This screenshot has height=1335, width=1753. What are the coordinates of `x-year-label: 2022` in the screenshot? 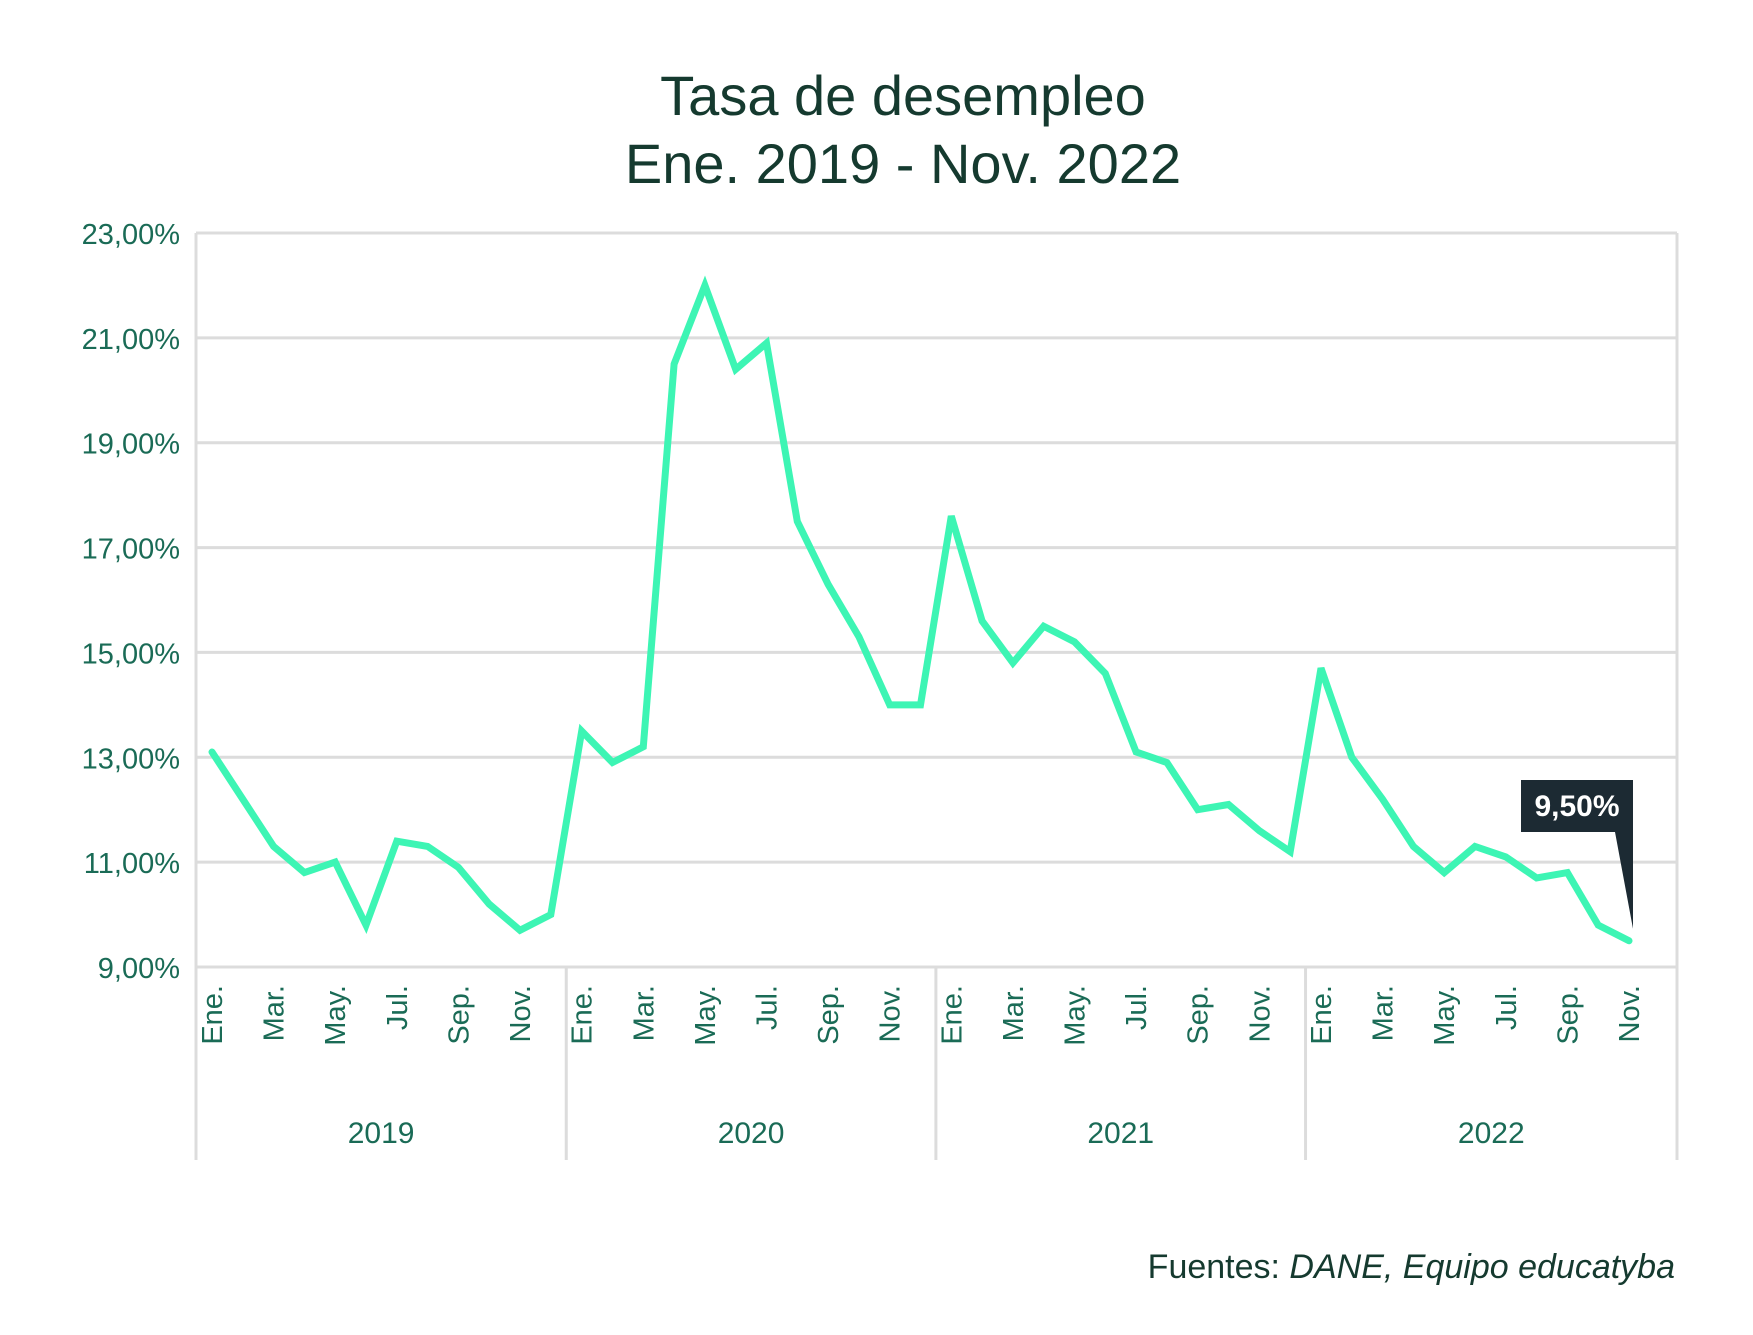 It's located at (1491, 1133).